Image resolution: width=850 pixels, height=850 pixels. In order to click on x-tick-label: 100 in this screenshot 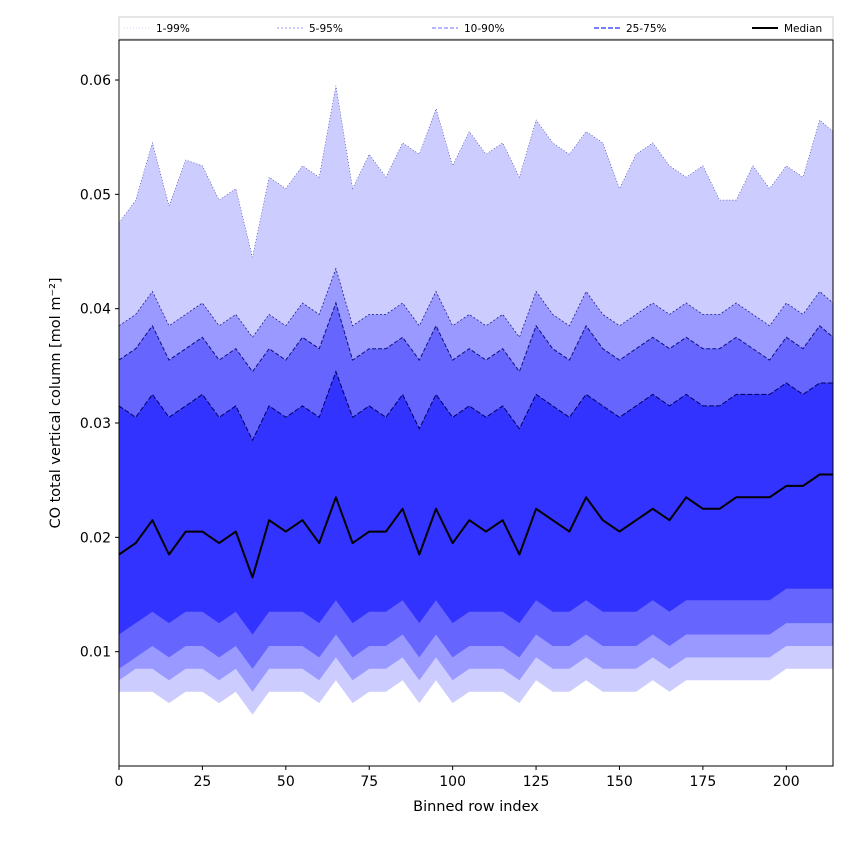, I will do `click(452, 782)`.